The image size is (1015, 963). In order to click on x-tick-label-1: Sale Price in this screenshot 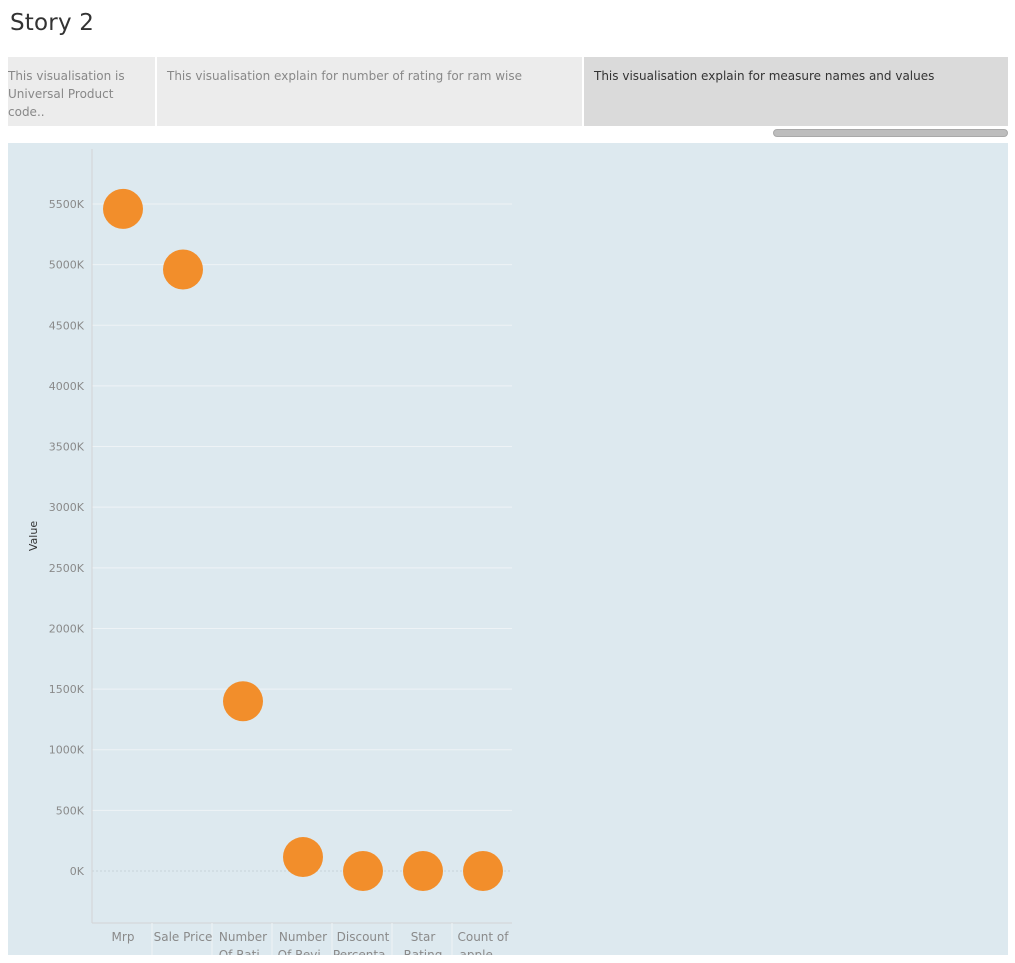, I will do `click(183, 937)`.